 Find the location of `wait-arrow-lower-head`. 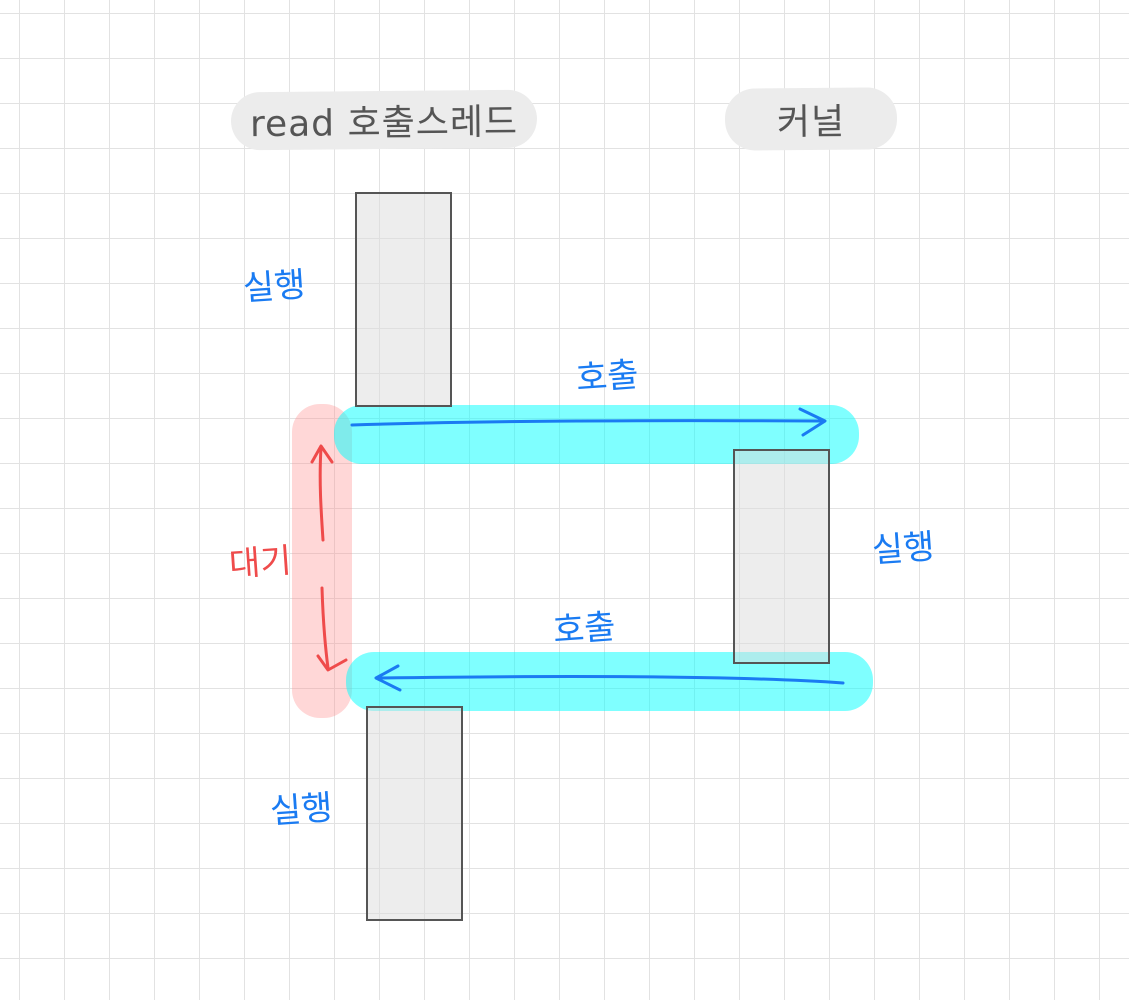

wait-arrow-lower-head is located at coordinates (332, 663).